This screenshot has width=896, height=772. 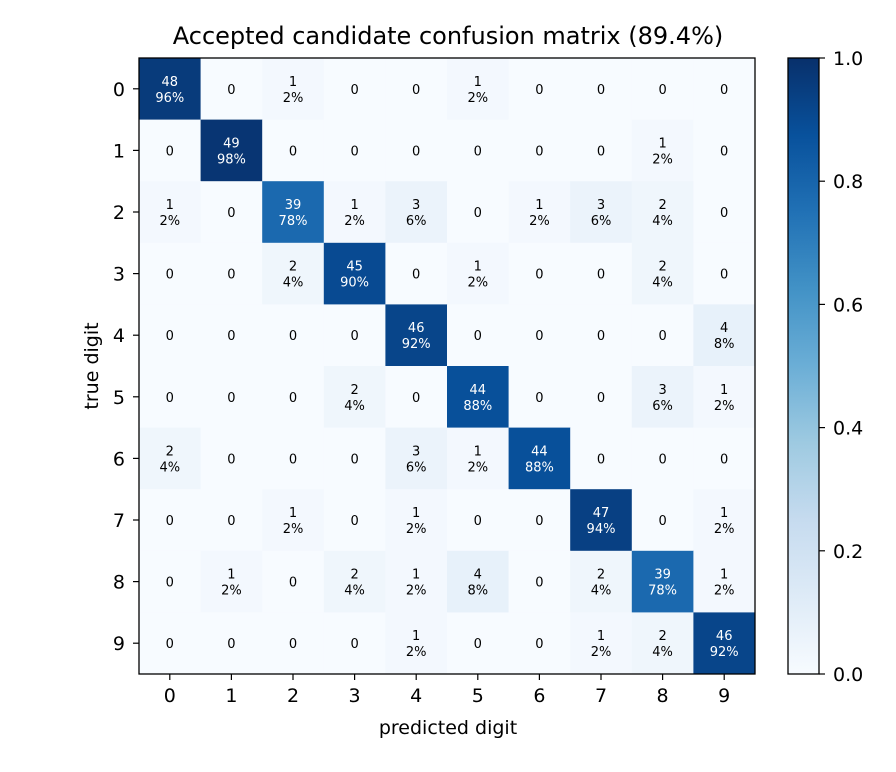 I want to click on cell-count-label: 48, so click(x=170, y=82).